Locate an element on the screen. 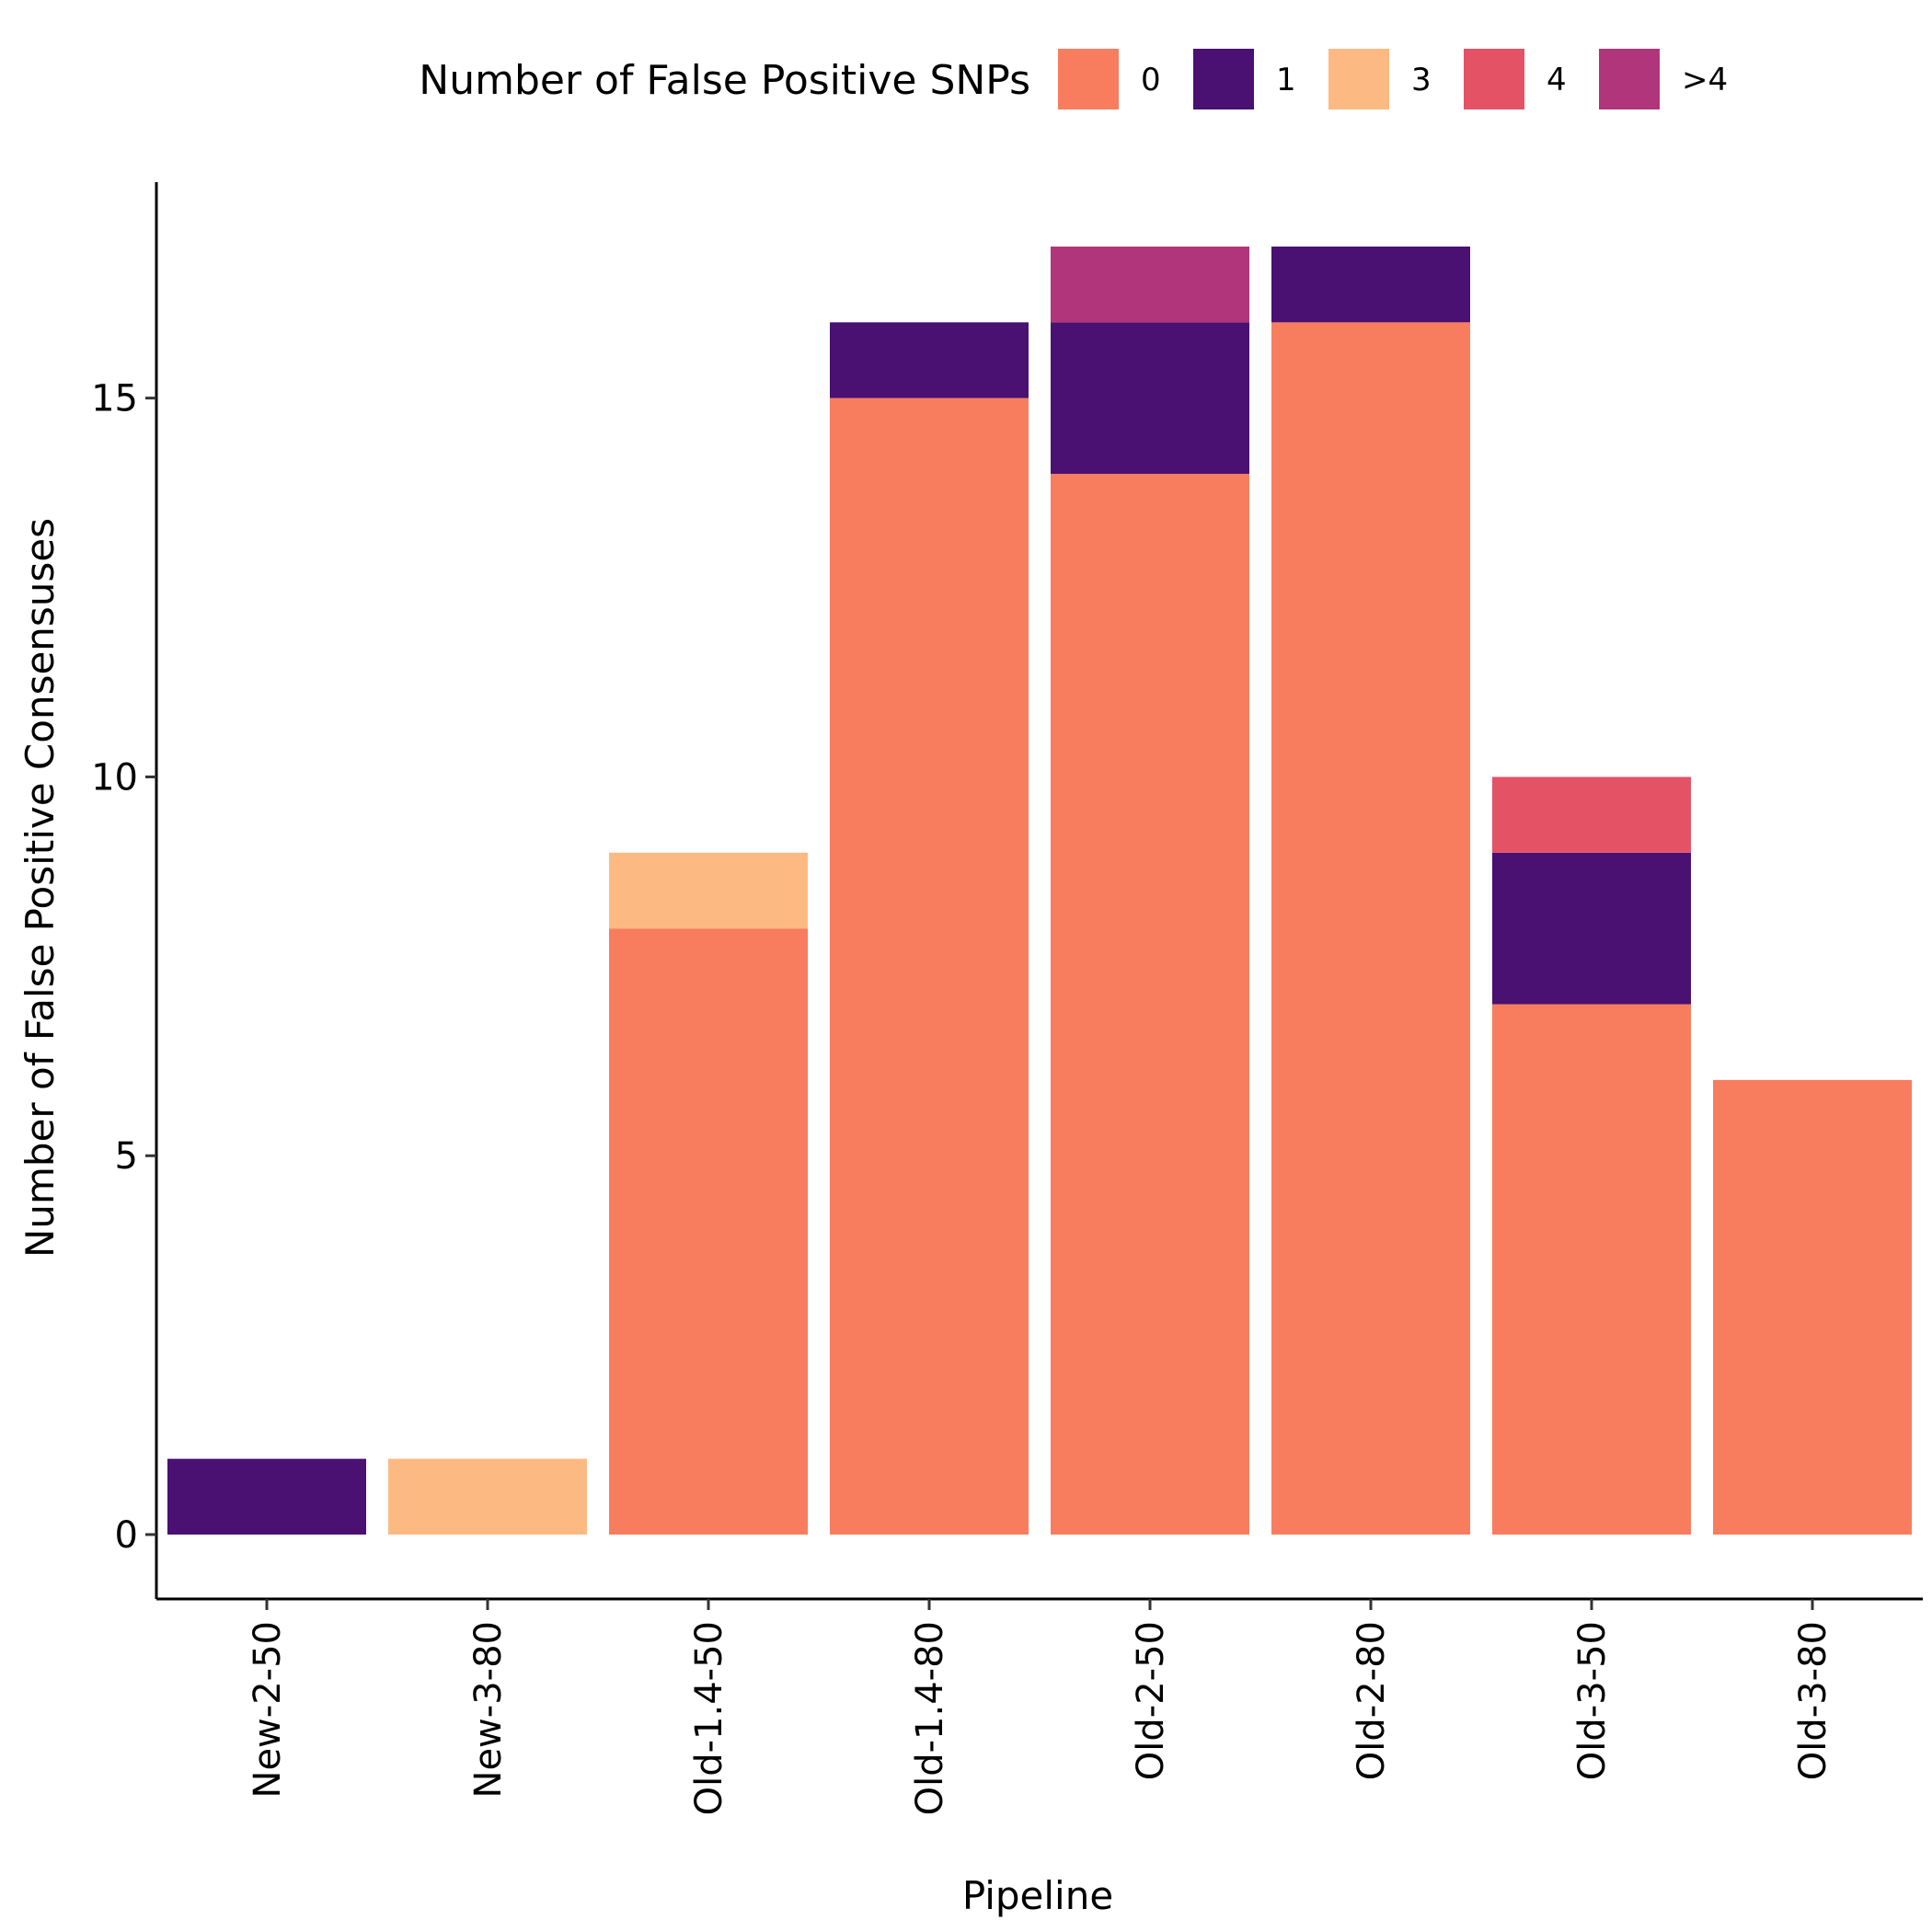 Image resolution: width=1932 pixels, height=1932 pixels. y-tick-label: 0 is located at coordinates (126, 1535).